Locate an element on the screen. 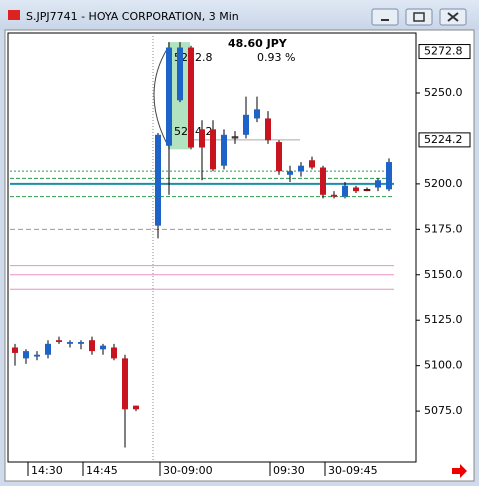 This screenshot has height=490, width=479. measure-label: 48.60 JPY is located at coordinates (258, 43).